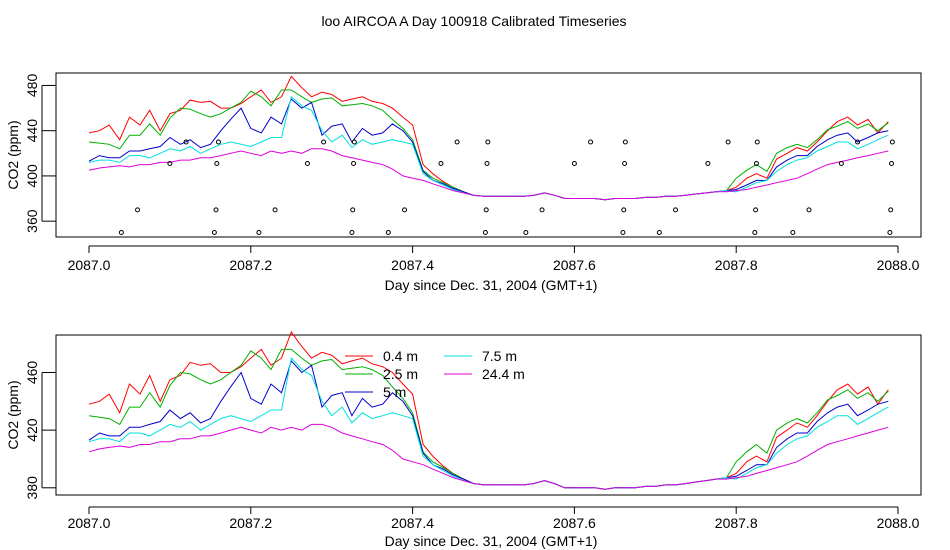 Image resolution: width=950 pixels, height=550 pixels. What do you see at coordinates (736, 265) in the screenshot?
I see `top-x-tick-label: 2087.8` at bounding box center [736, 265].